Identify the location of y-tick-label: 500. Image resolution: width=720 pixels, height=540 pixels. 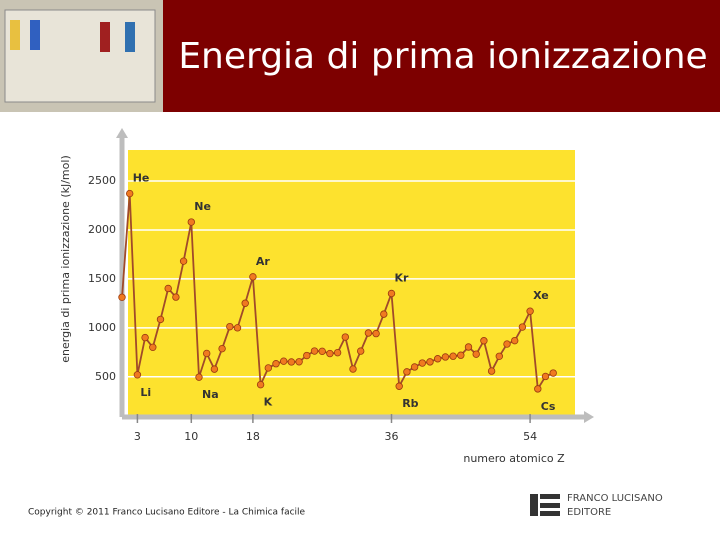
(105, 376).